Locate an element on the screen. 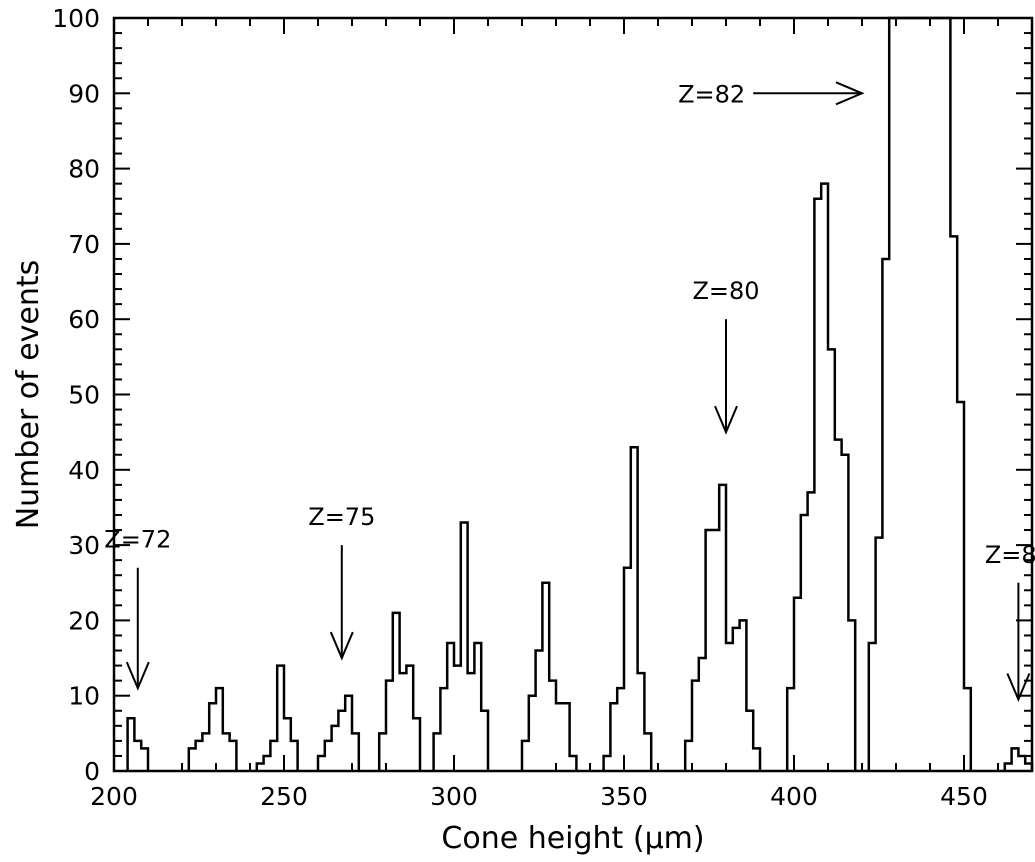 The width and height of the screenshot is (1035, 862). y-tick-label: 0 is located at coordinates (92, 771).